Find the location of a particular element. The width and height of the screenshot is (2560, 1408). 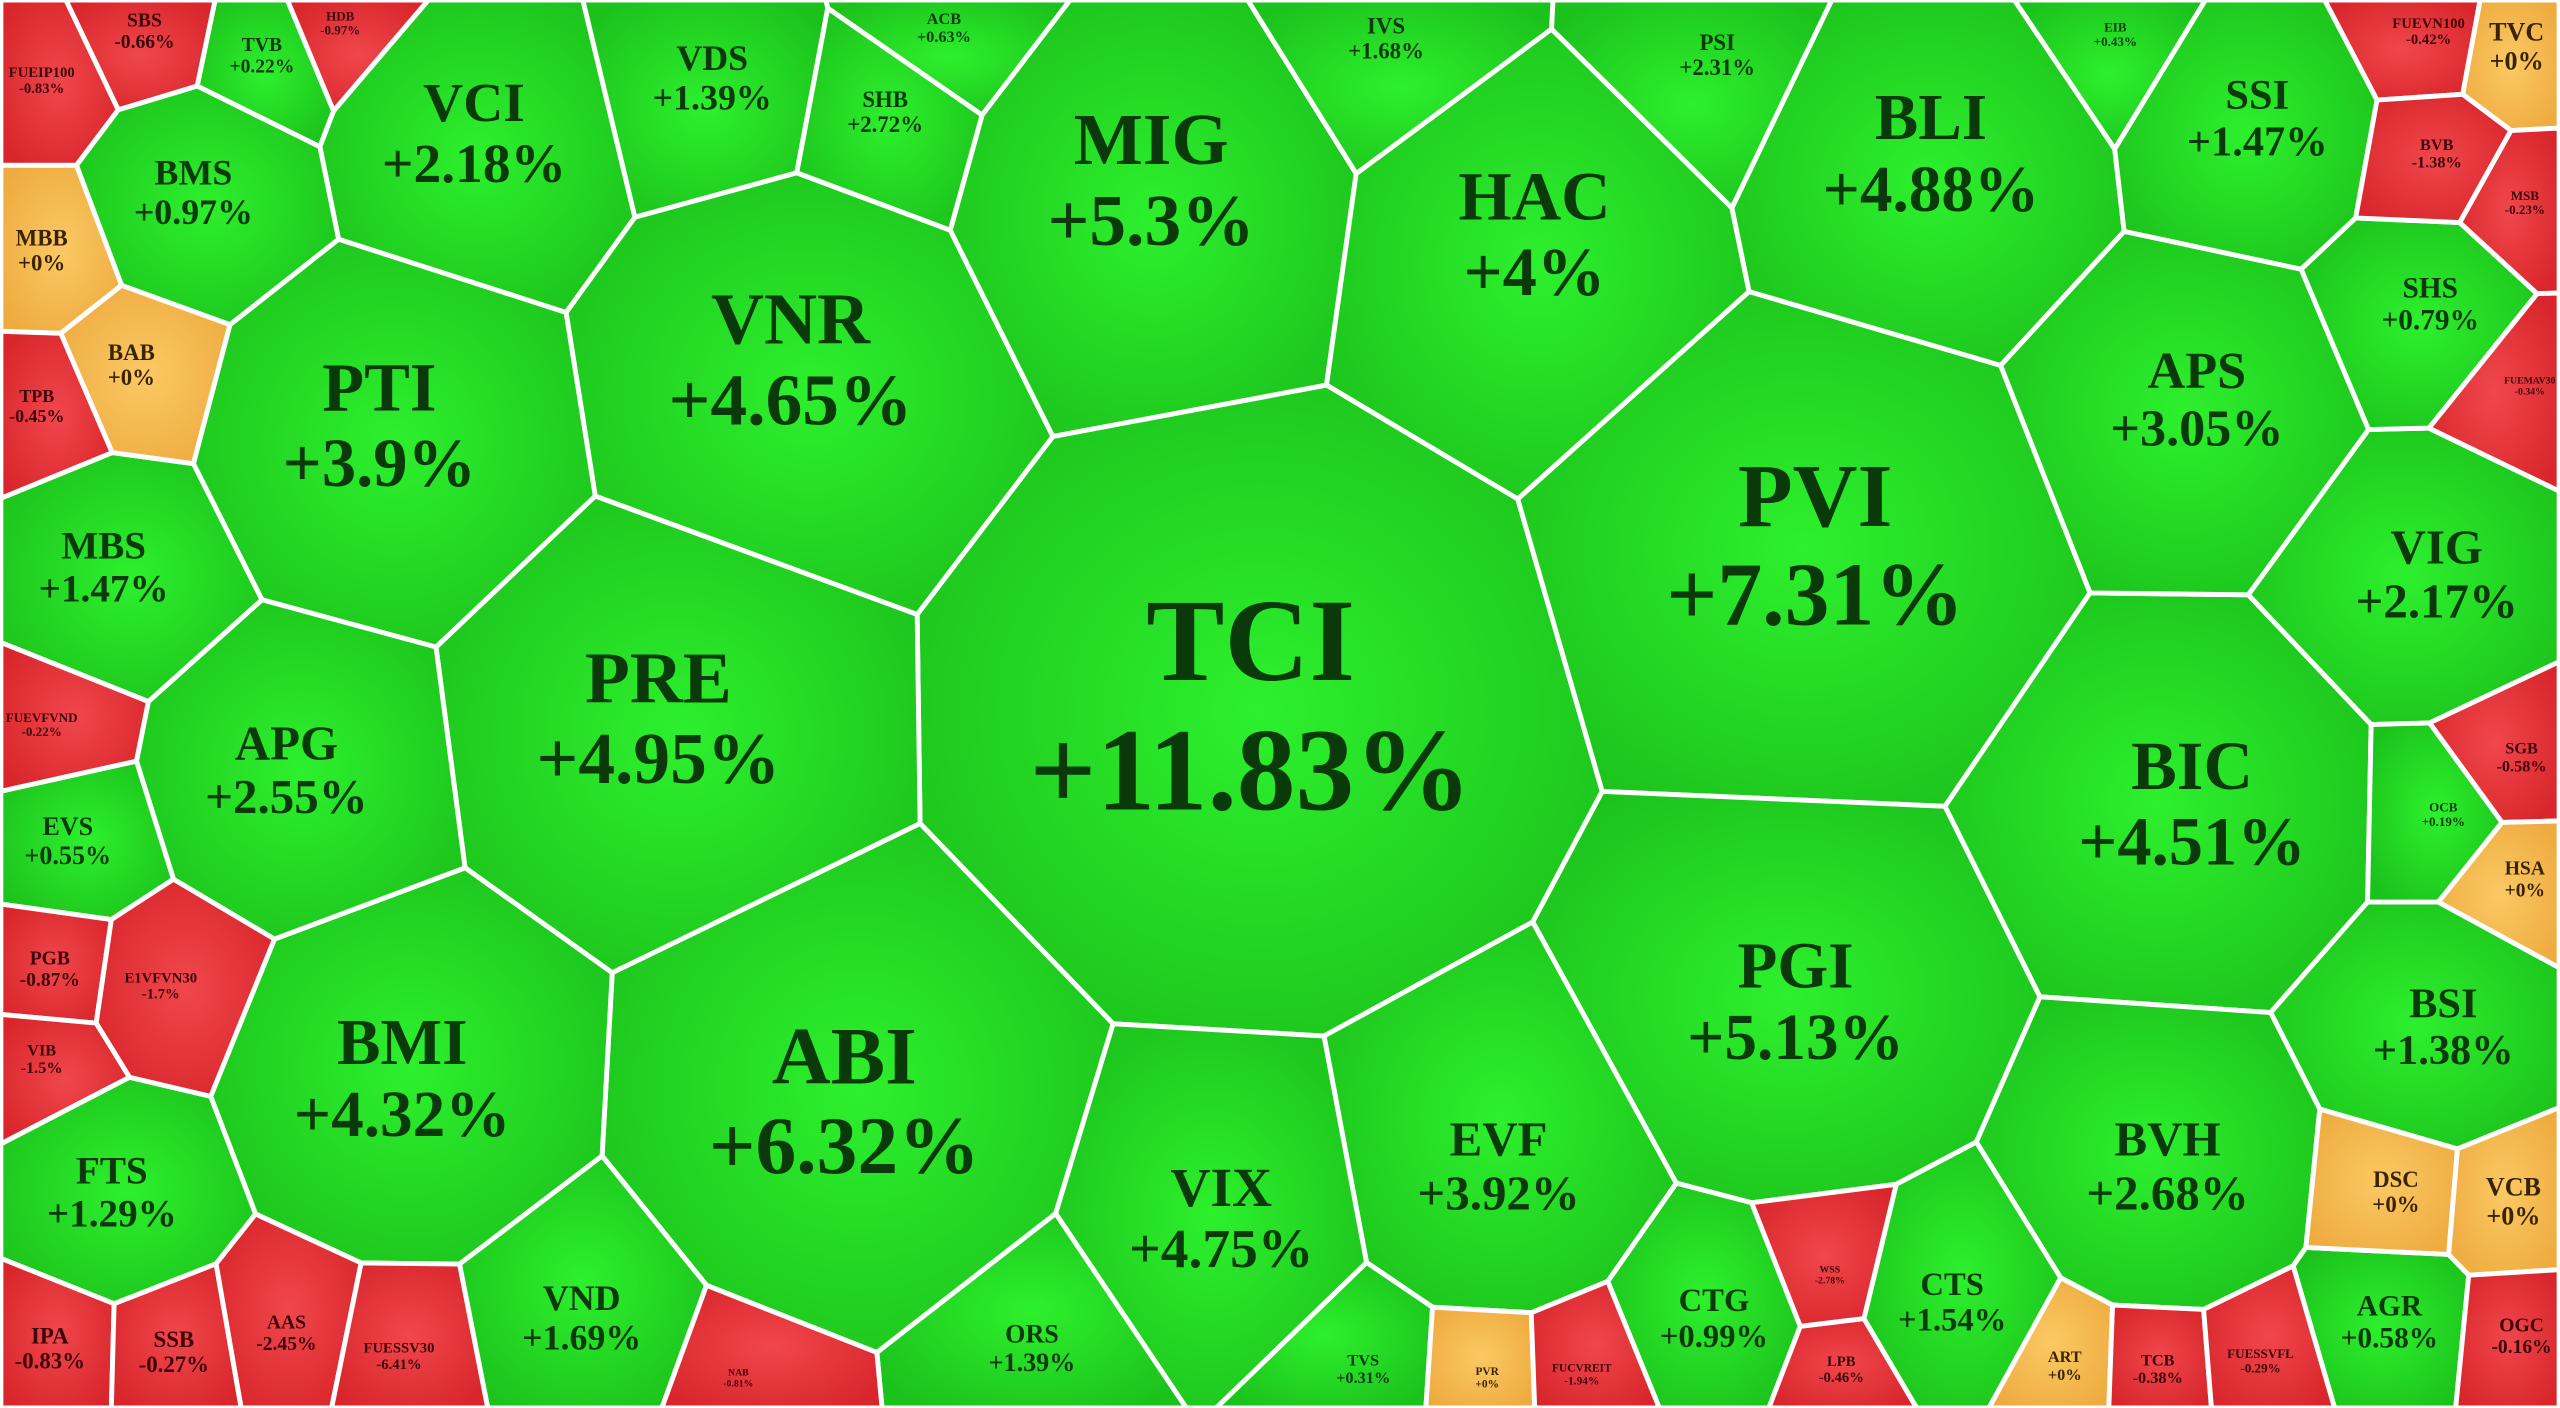

ticker: PGI is located at coordinates (1796, 966).